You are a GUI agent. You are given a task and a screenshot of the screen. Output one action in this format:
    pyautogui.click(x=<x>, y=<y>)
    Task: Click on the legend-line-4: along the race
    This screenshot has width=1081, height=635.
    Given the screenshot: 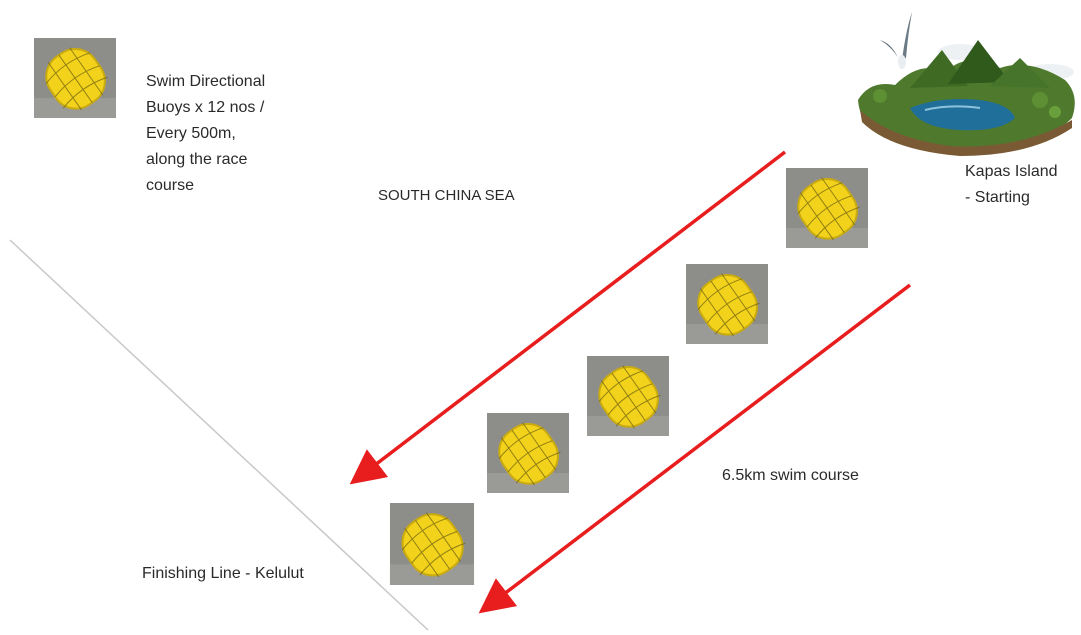 What is the action you would take?
    pyautogui.click(x=197, y=159)
    